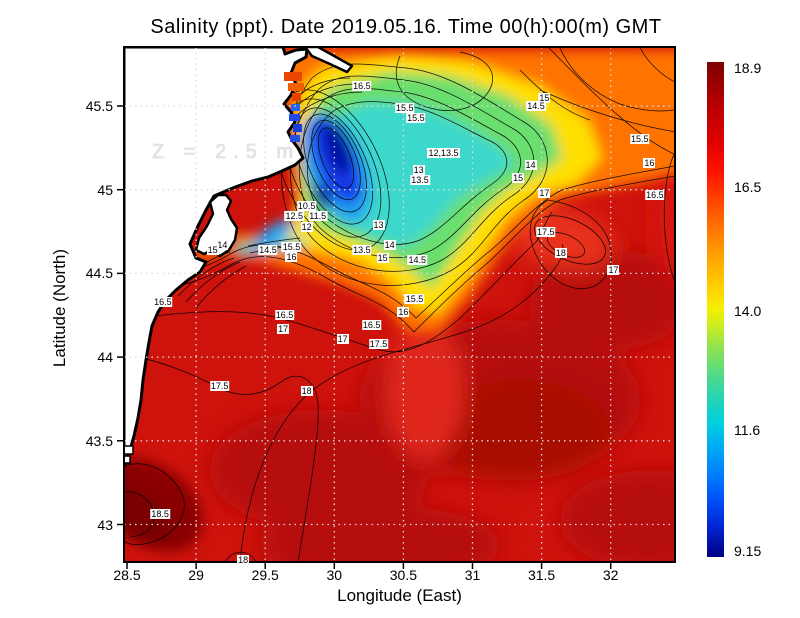 This screenshot has width=800, height=618. What do you see at coordinates (59, 308) in the screenshot?
I see `y-axis-label: Latitude (North)` at bounding box center [59, 308].